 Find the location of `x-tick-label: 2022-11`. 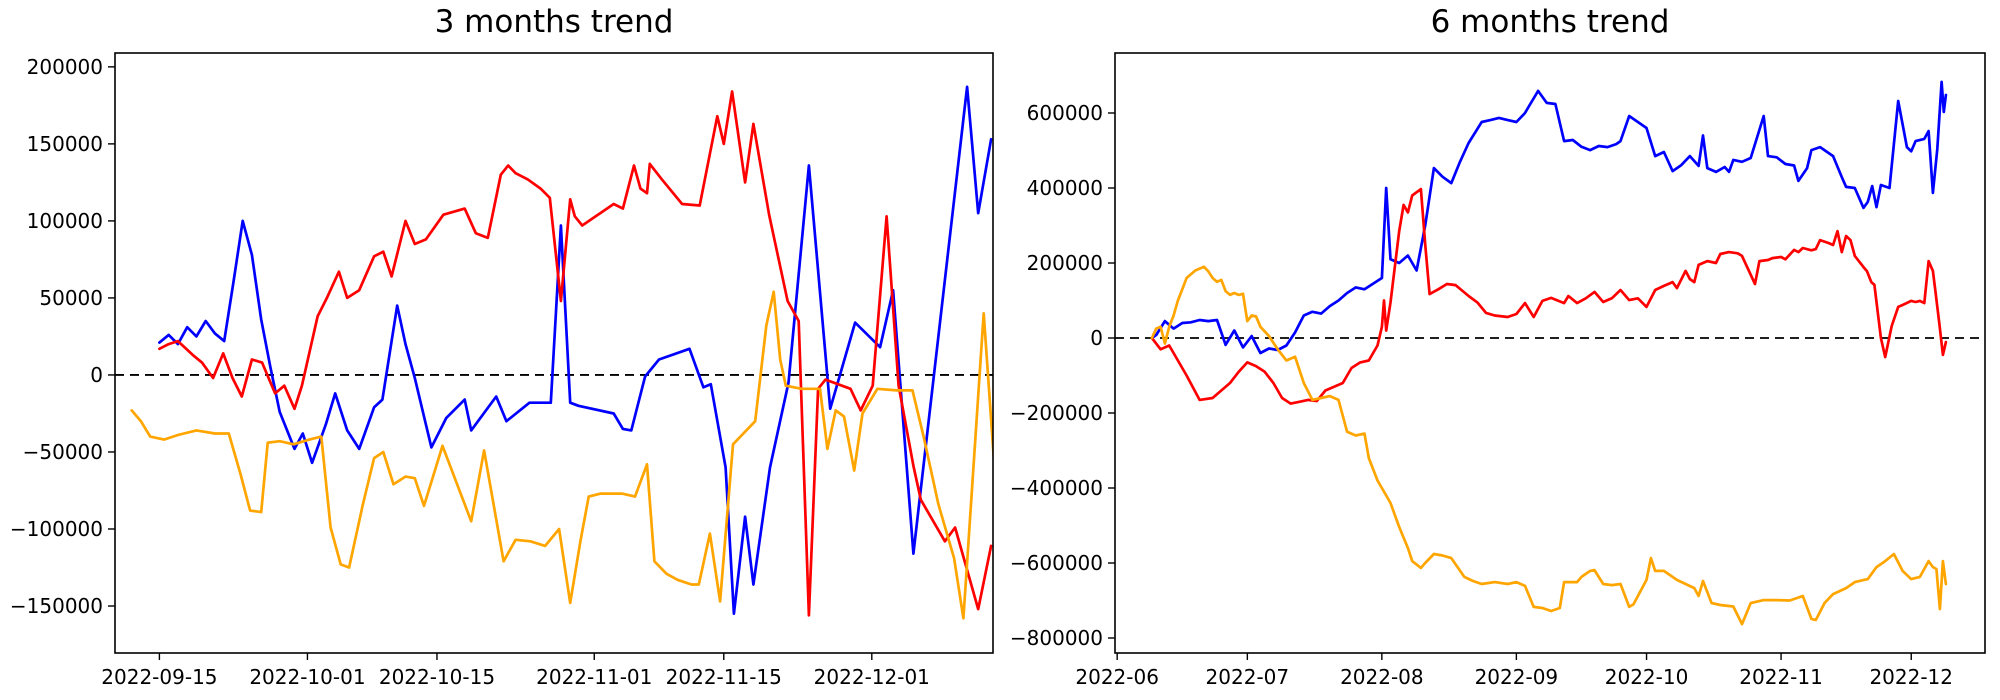

x-tick-label: 2022-11 is located at coordinates (1781, 677).